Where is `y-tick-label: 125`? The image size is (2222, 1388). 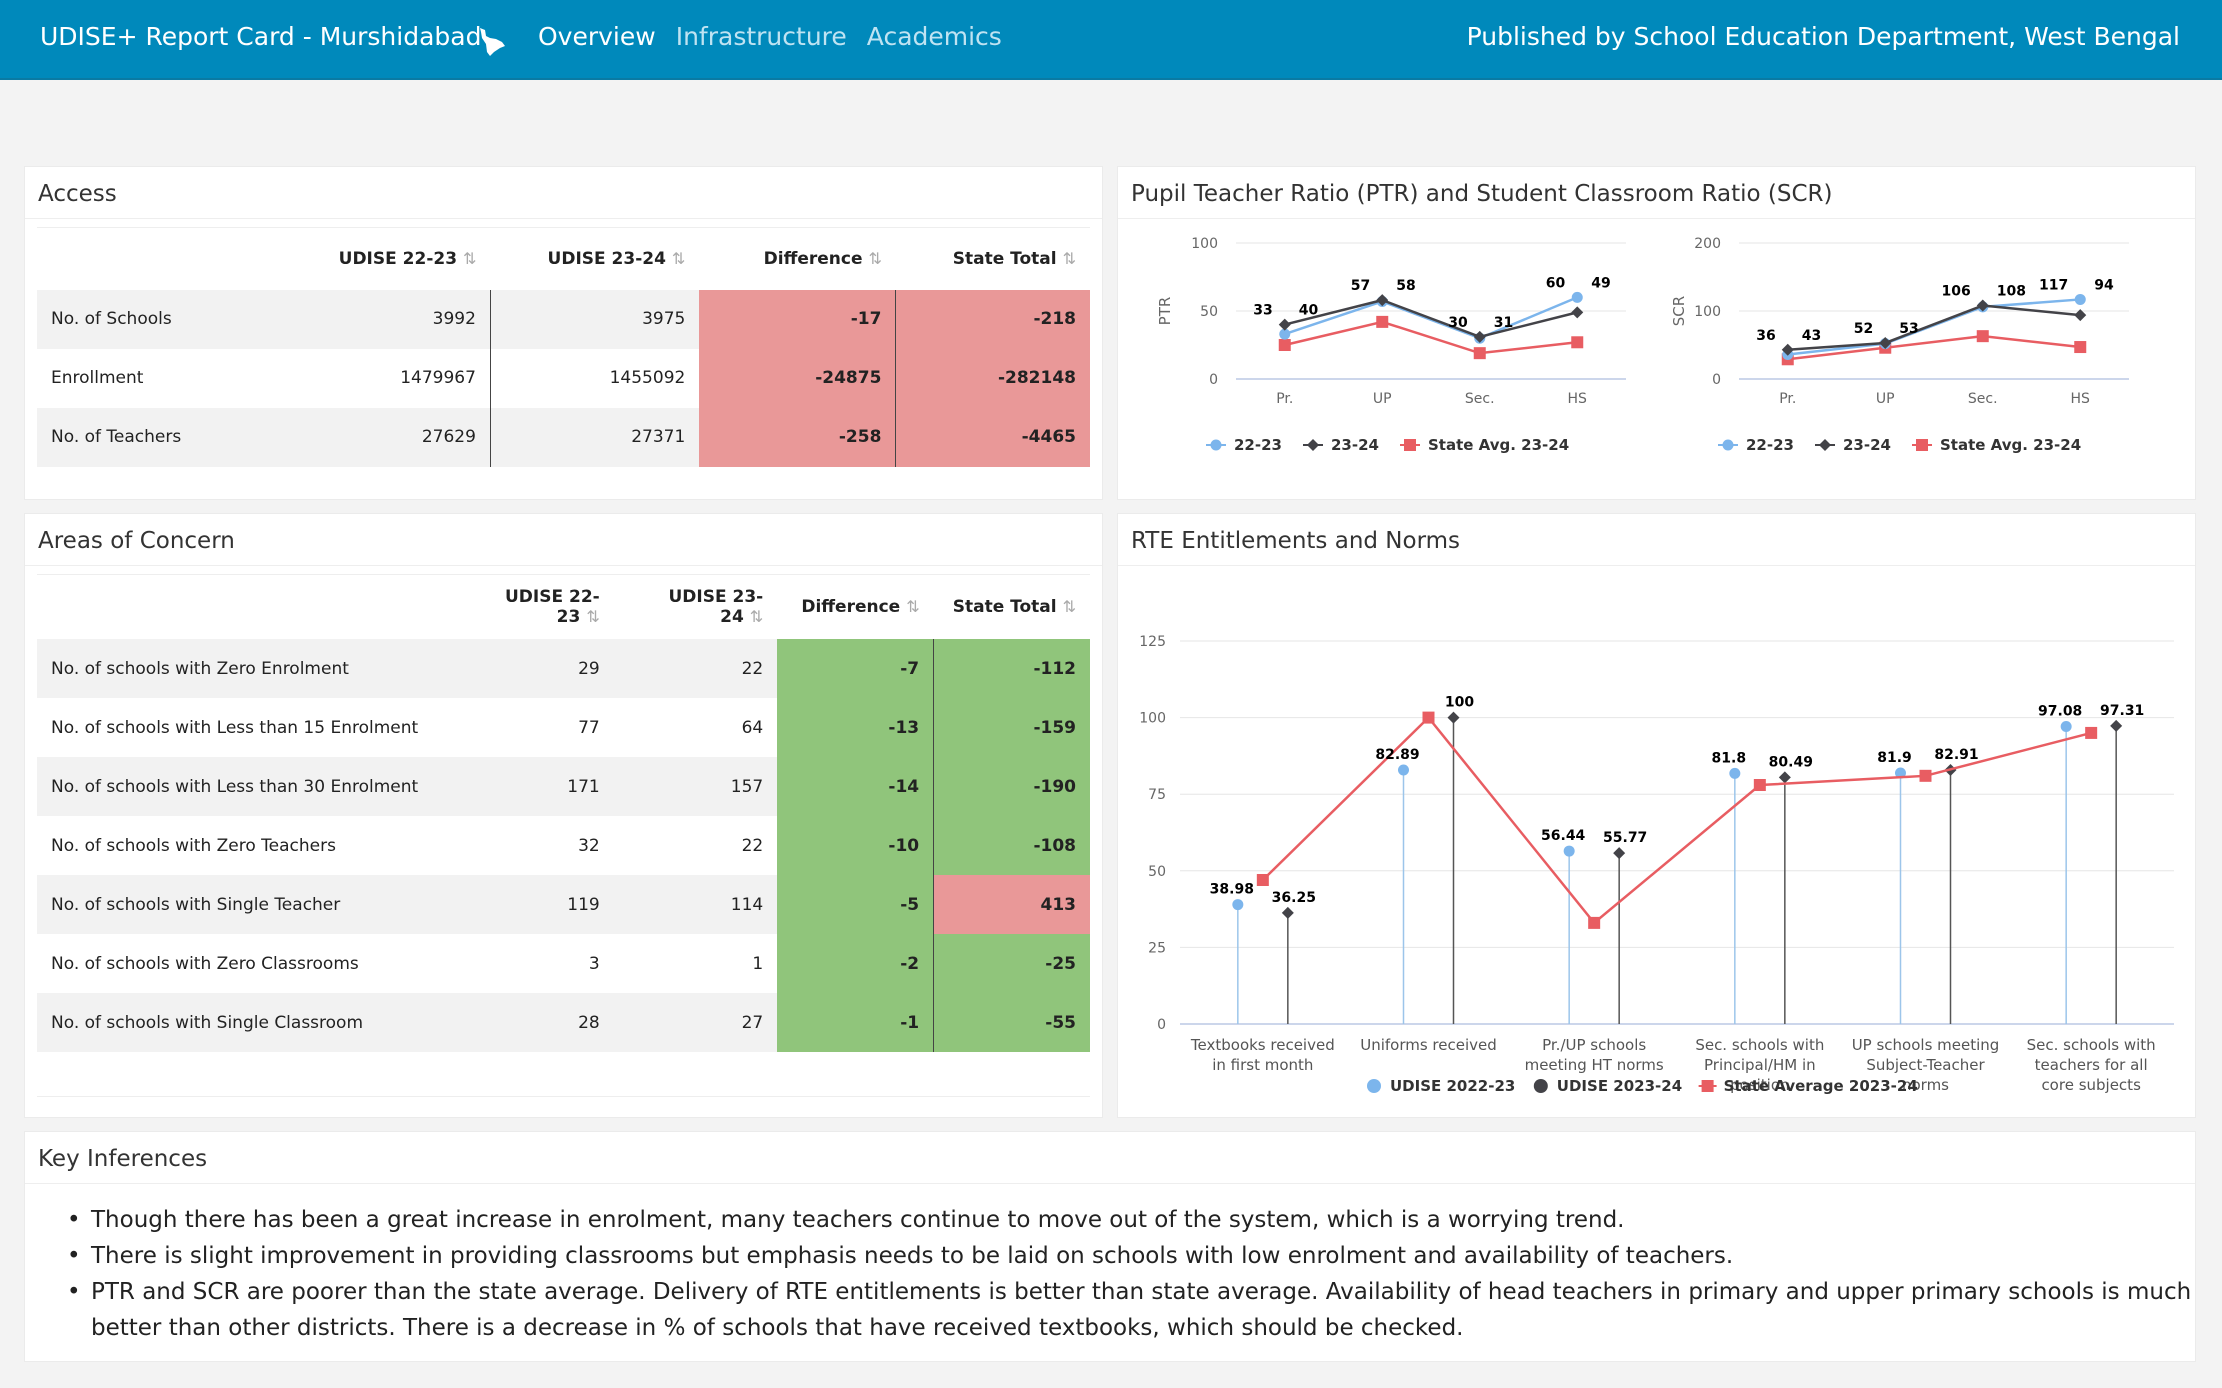 y-tick-label: 125 is located at coordinates (1152, 642).